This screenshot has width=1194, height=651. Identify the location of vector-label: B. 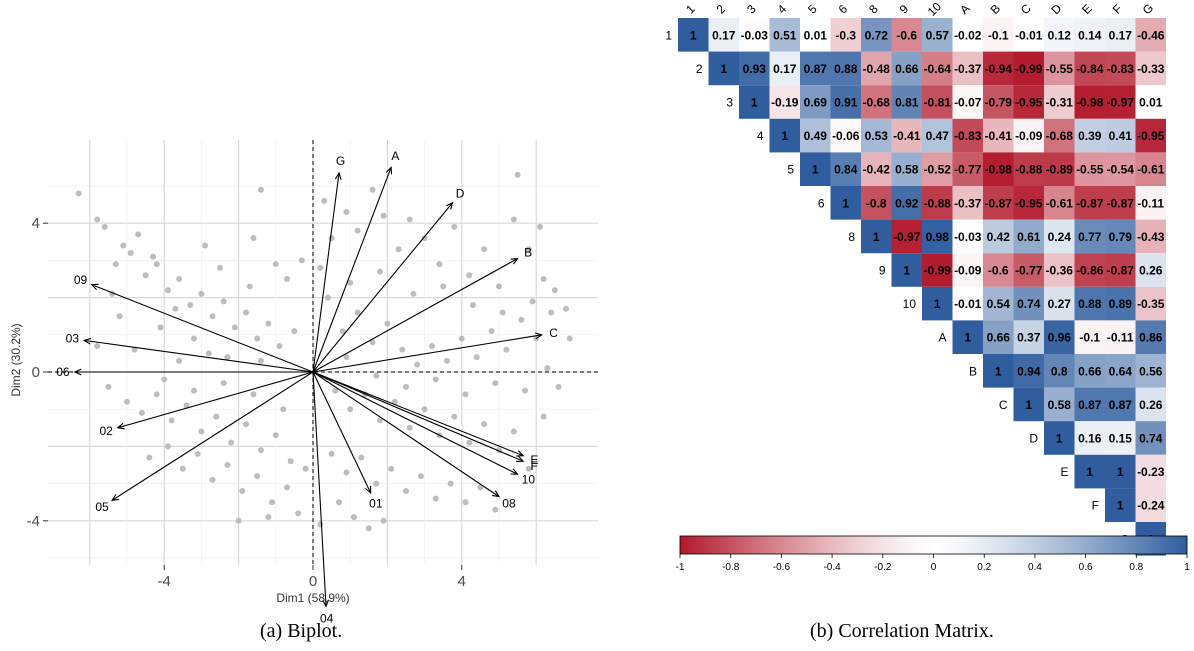
(528, 253).